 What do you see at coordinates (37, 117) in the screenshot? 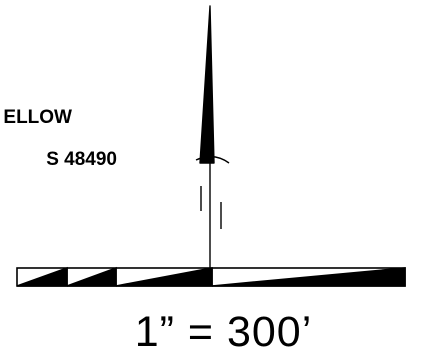
I see `owner-label-line-1: ELLOW` at bounding box center [37, 117].